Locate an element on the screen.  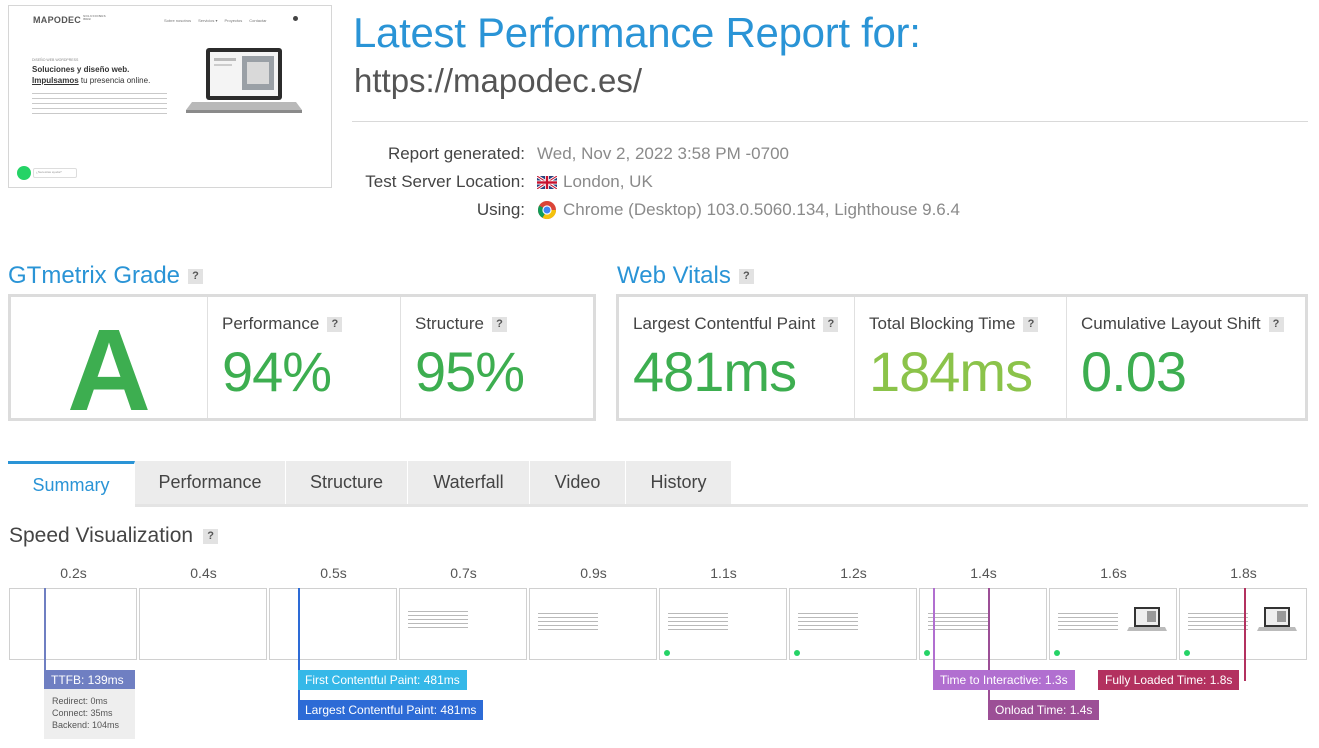
tab-summary: Summary is located at coordinates (71, 484).